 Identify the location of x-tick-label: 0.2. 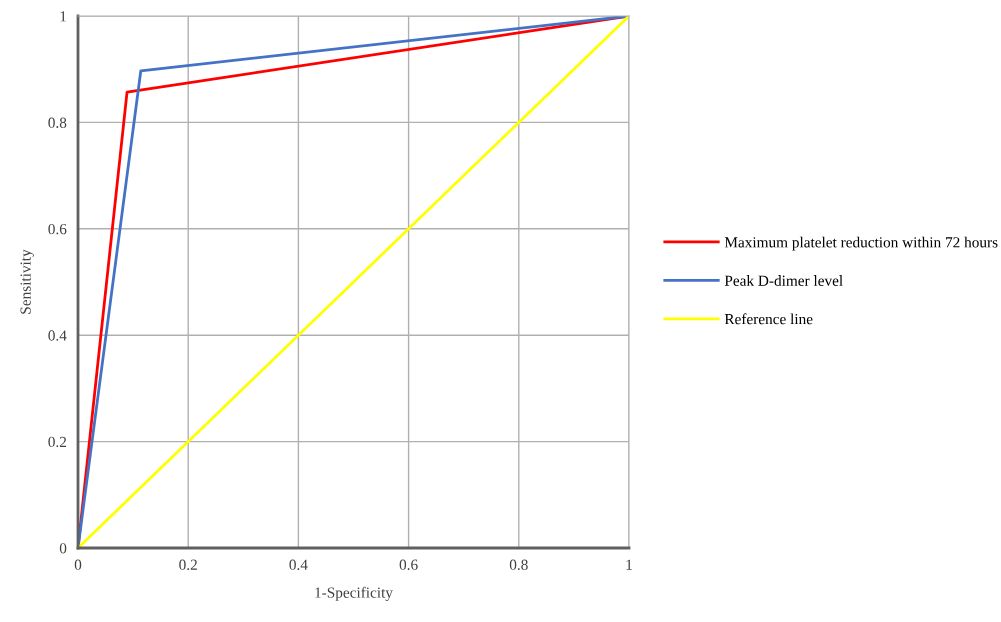
(188, 564).